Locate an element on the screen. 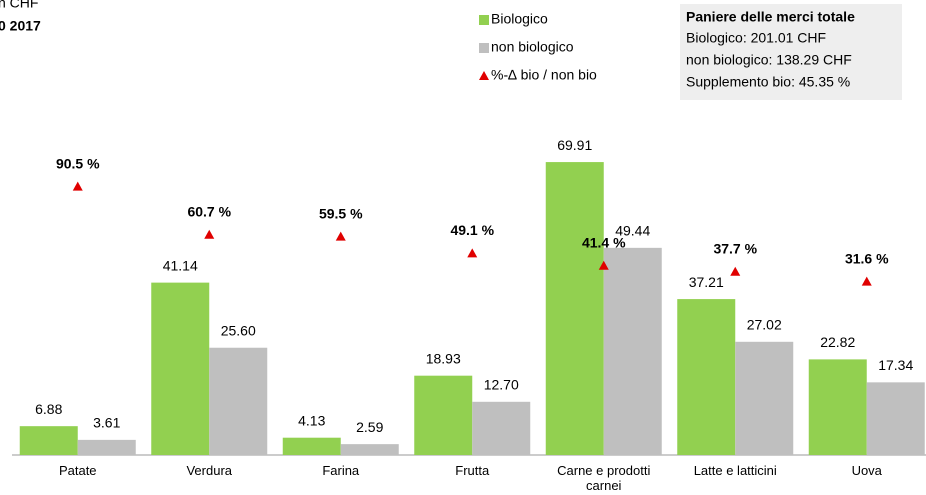 This screenshot has width=926, height=495. data-label: 60.7 % is located at coordinates (209, 211).